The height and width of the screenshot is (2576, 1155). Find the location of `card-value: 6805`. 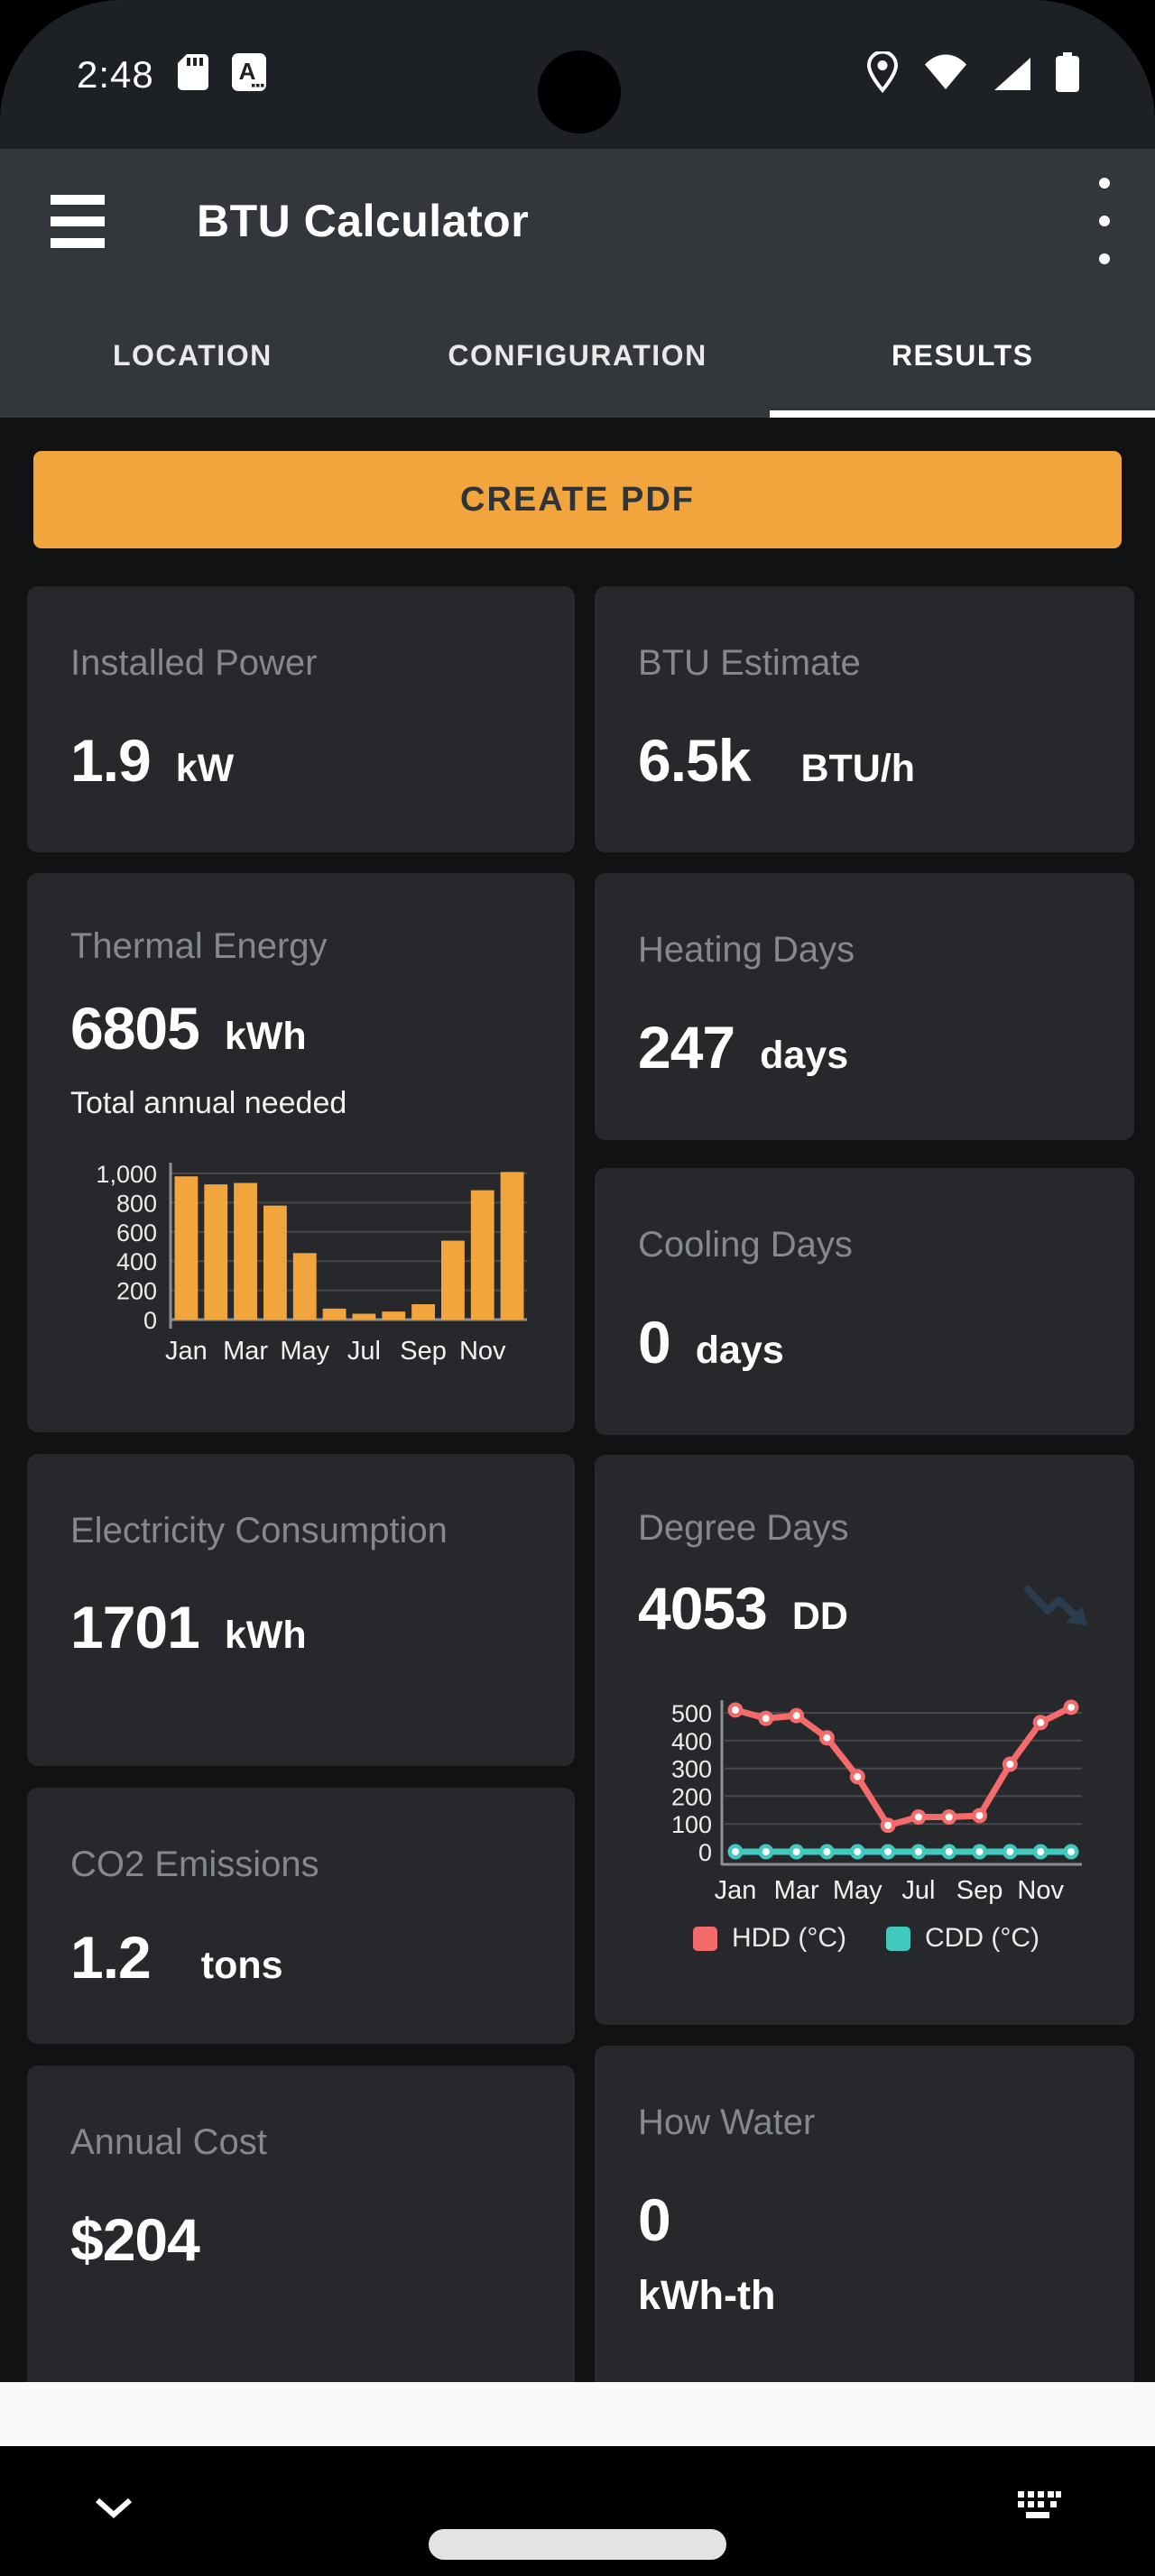

card-value: 6805 is located at coordinates (135, 1028).